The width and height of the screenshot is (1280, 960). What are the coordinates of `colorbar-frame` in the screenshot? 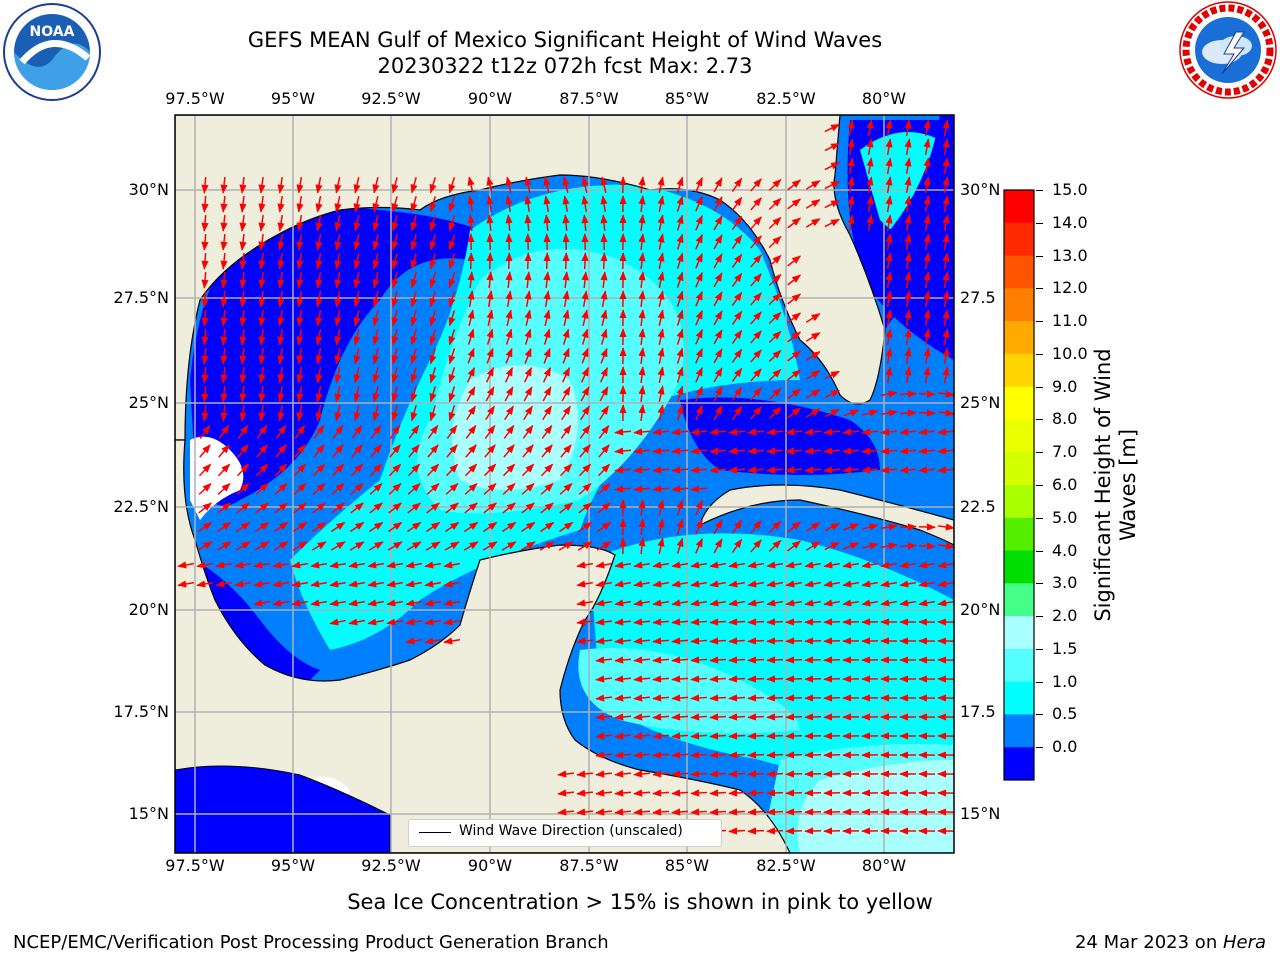 It's located at (1019, 485).